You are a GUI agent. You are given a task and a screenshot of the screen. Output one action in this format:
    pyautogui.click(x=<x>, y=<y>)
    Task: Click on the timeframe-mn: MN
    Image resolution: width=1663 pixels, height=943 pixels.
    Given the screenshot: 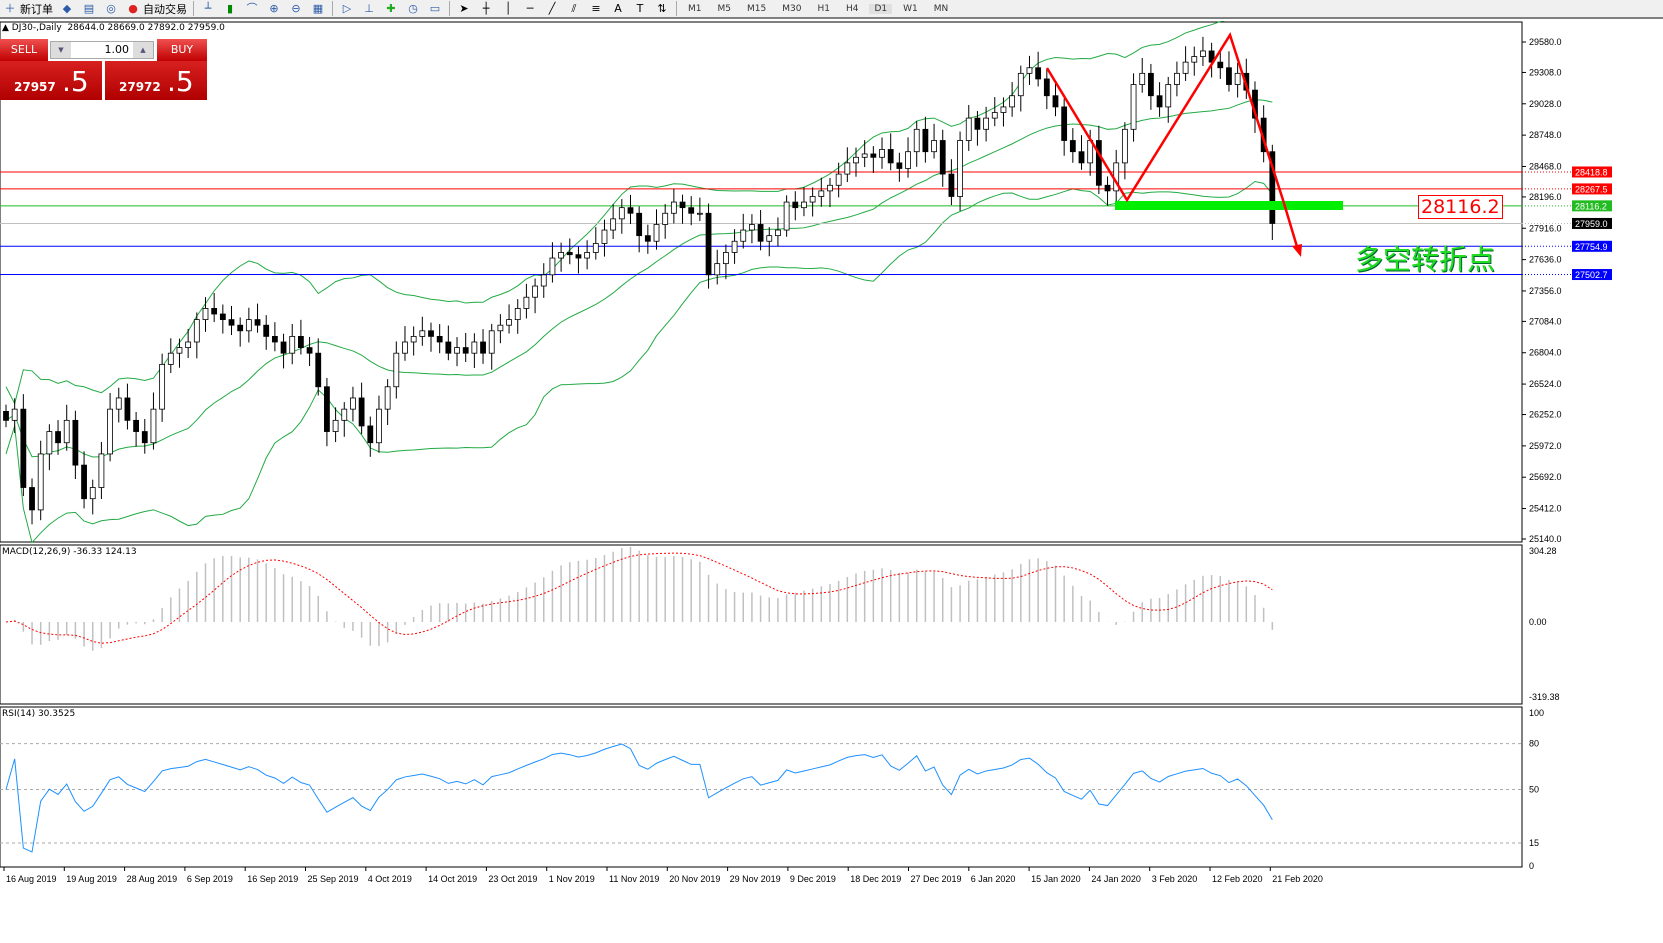 What is the action you would take?
    pyautogui.click(x=941, y=8)
    